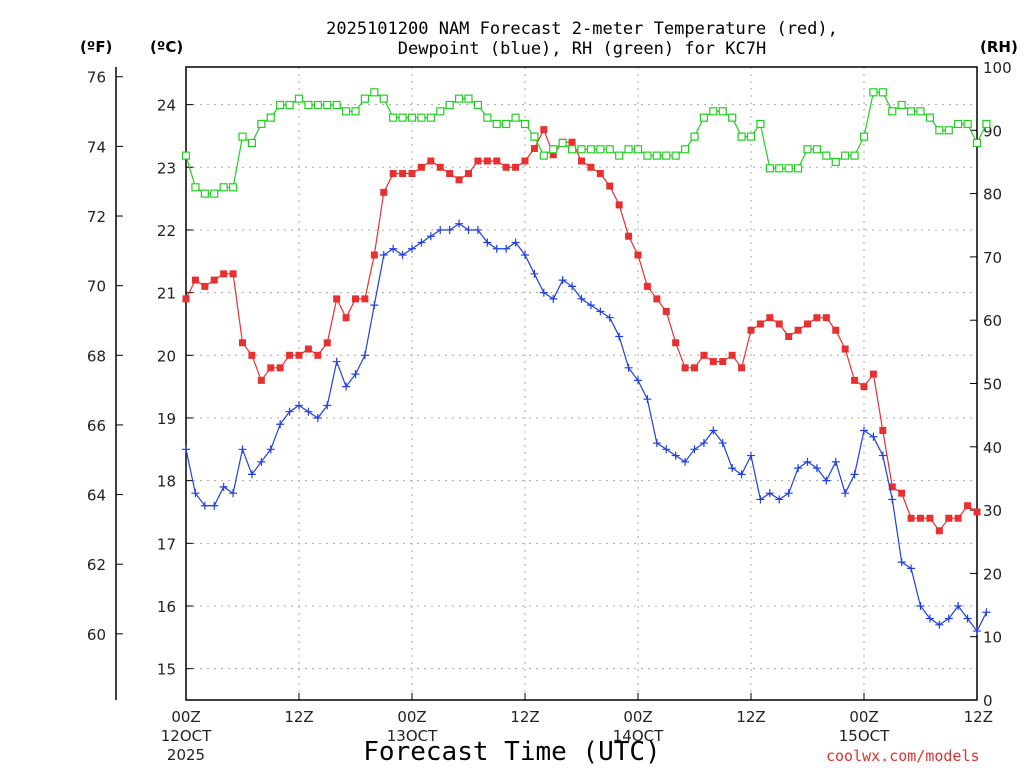 This screenshot has width=1024, height=768. I want to click on x-date-label-4: 14OCT, so click(638, 736).